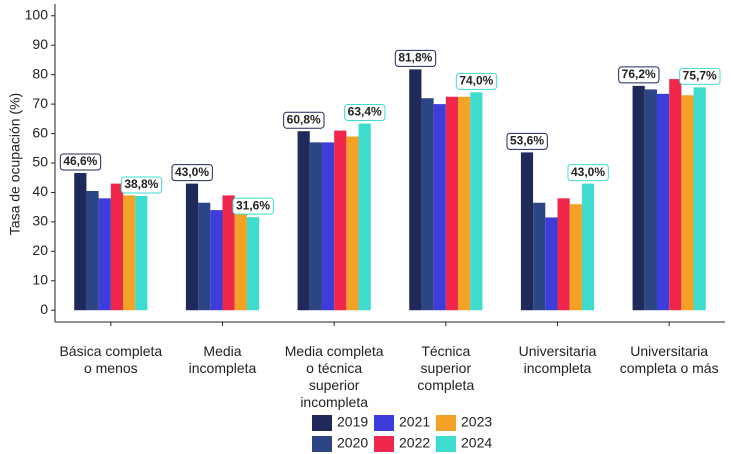 The image size is (731, 454). I want to click on value-label: 75,7%, so click(700, 76).